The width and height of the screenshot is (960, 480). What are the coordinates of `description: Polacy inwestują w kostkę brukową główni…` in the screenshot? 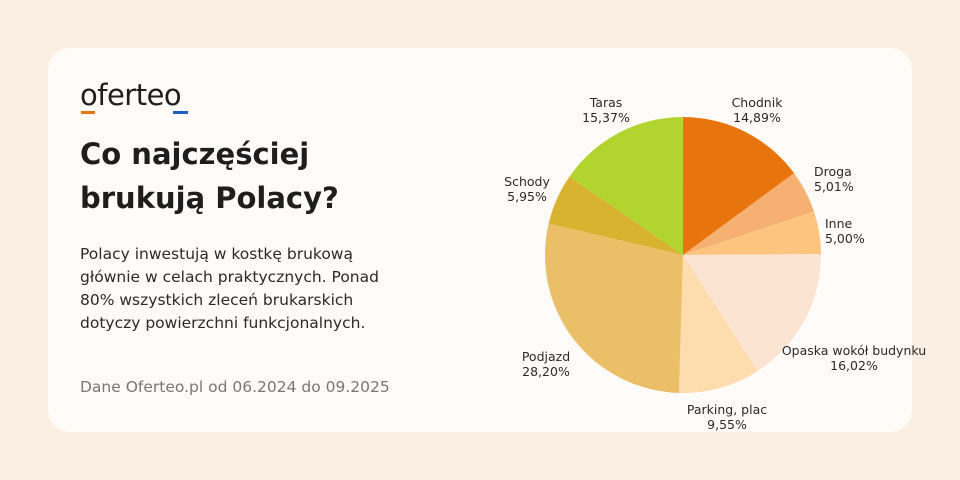 It's located at (229, 288).